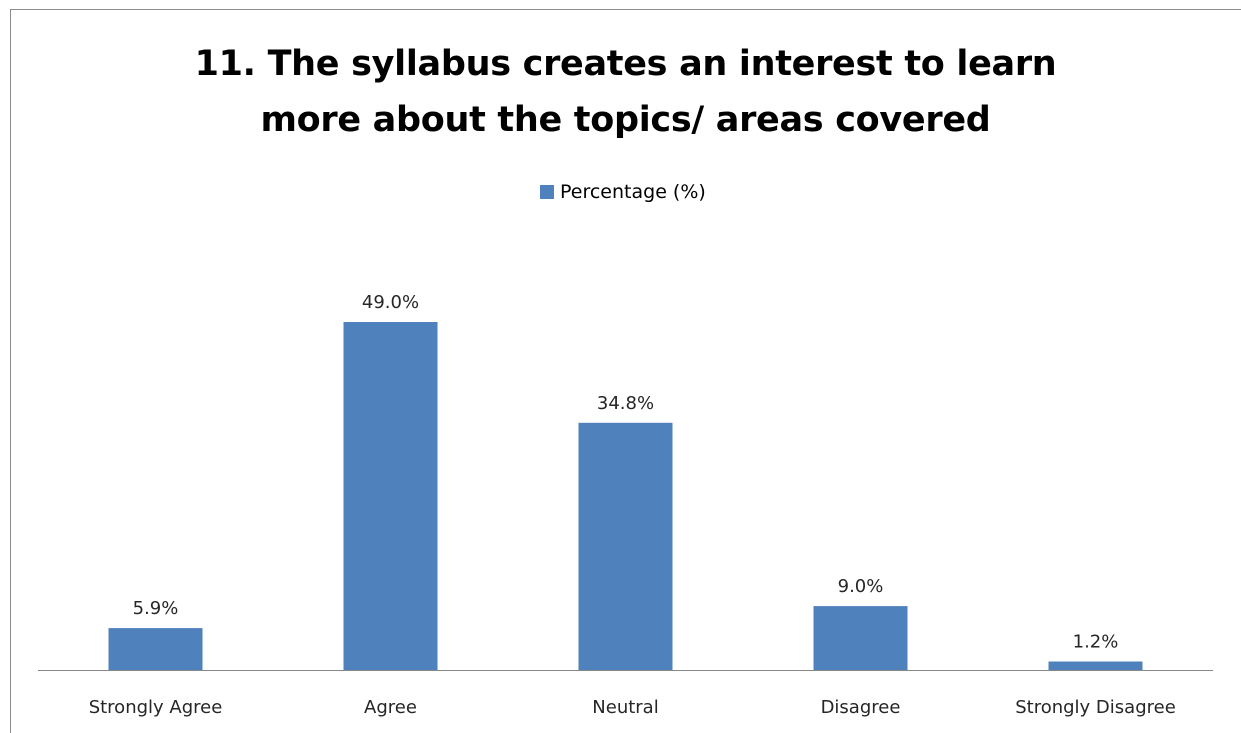  I want to click on legend-swatch, so click(547, 192).